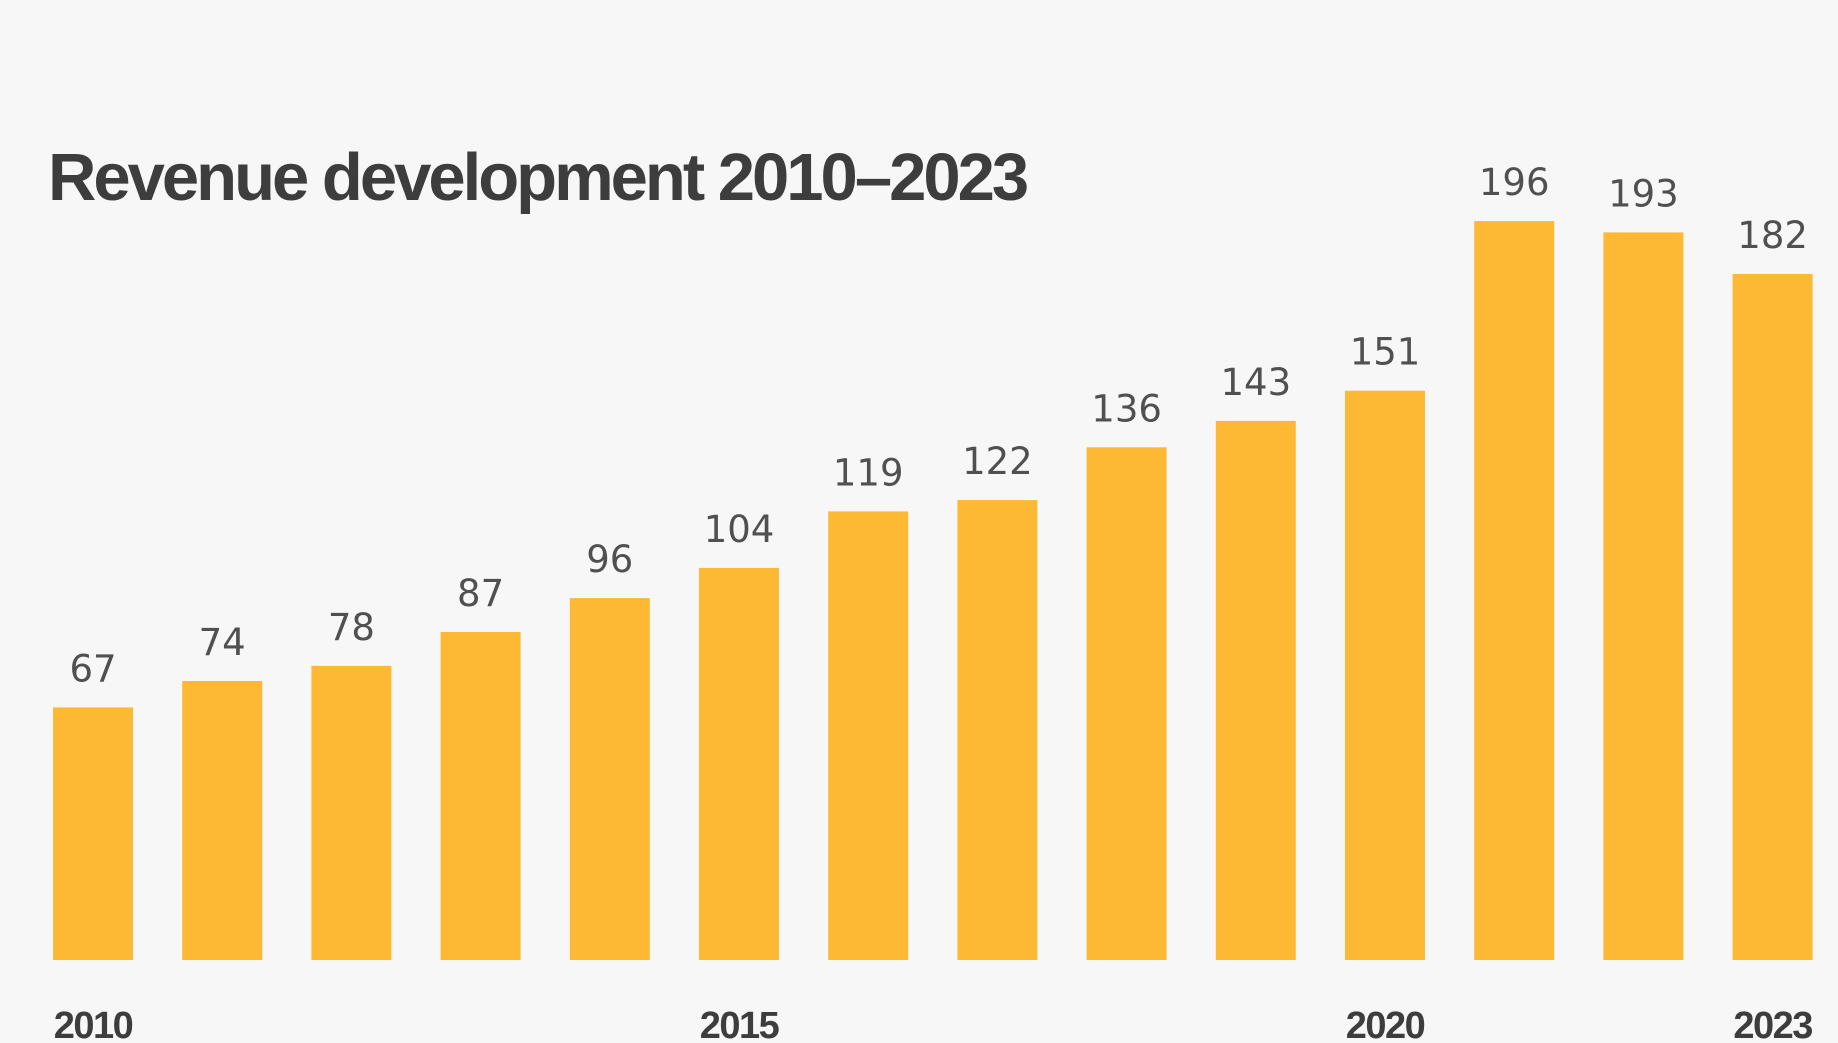  What do you see at coordinates (1385, 675) in the screenshot?
I see `bar-2020` at bounding box center [1385, 675].